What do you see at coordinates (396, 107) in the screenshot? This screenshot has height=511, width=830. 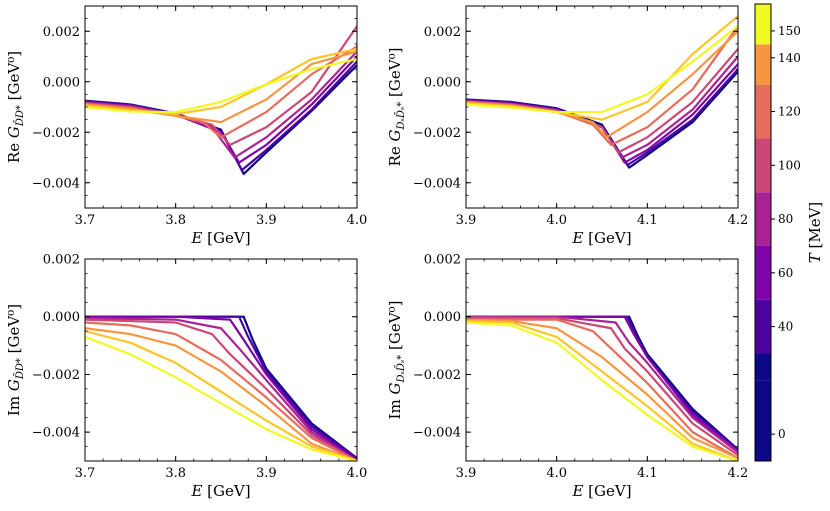 I see `y-axis-label: Re GDₛD̄ₛ* [GeV⁰]` at bounding box center [396, 107].